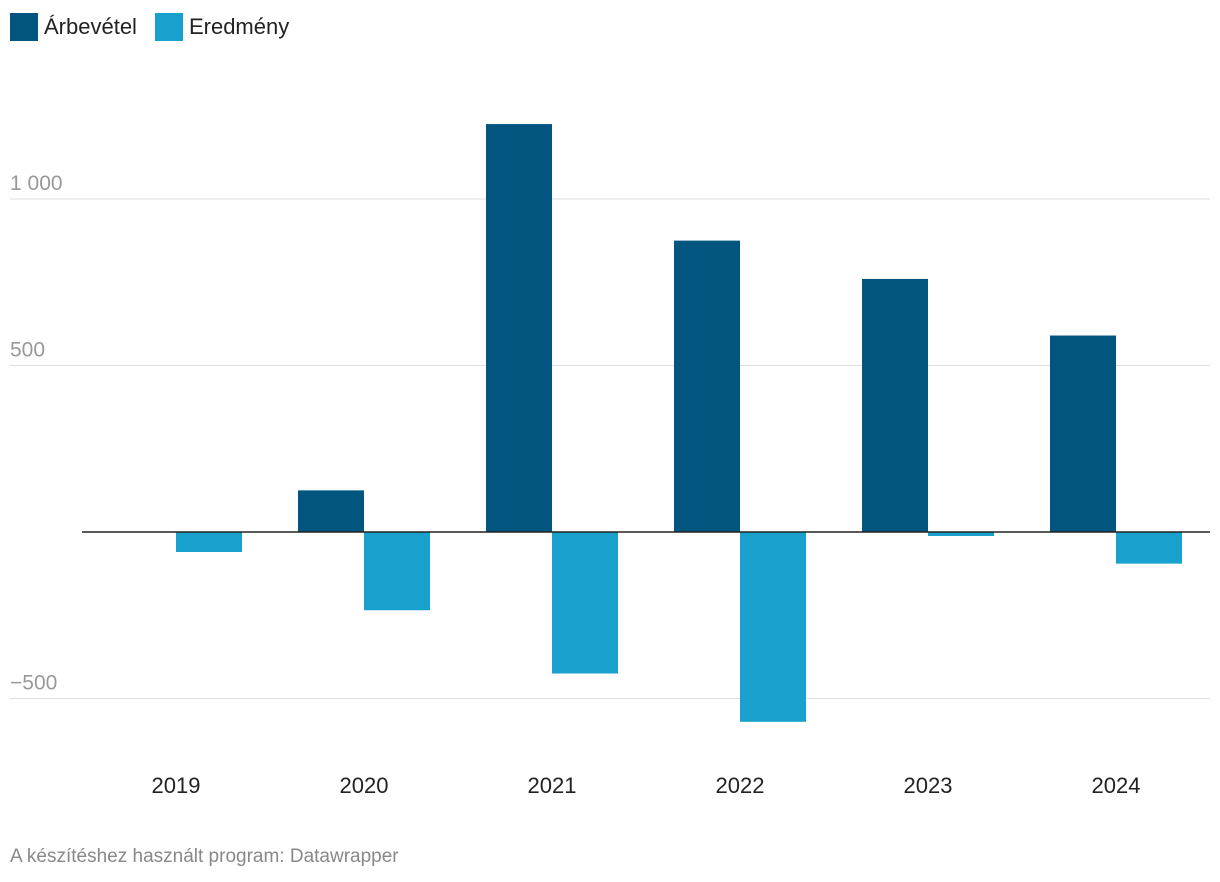 The height and width of the screenshot is (882, 1220). What do you see at coordinates (176, 785) in the screenshot?
I see `x-tick-label: 2019` at bounding box center [176, 785].